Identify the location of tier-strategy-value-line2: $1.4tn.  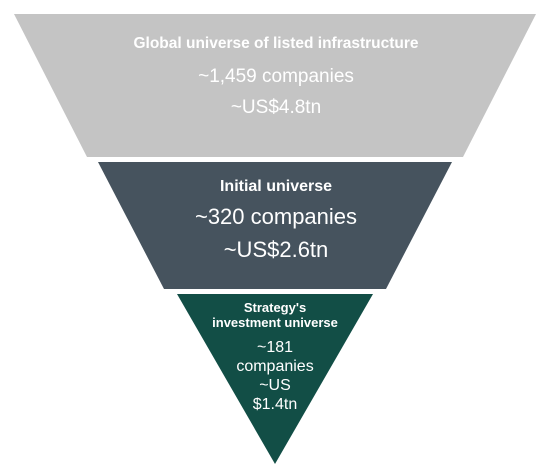
(275, 404).